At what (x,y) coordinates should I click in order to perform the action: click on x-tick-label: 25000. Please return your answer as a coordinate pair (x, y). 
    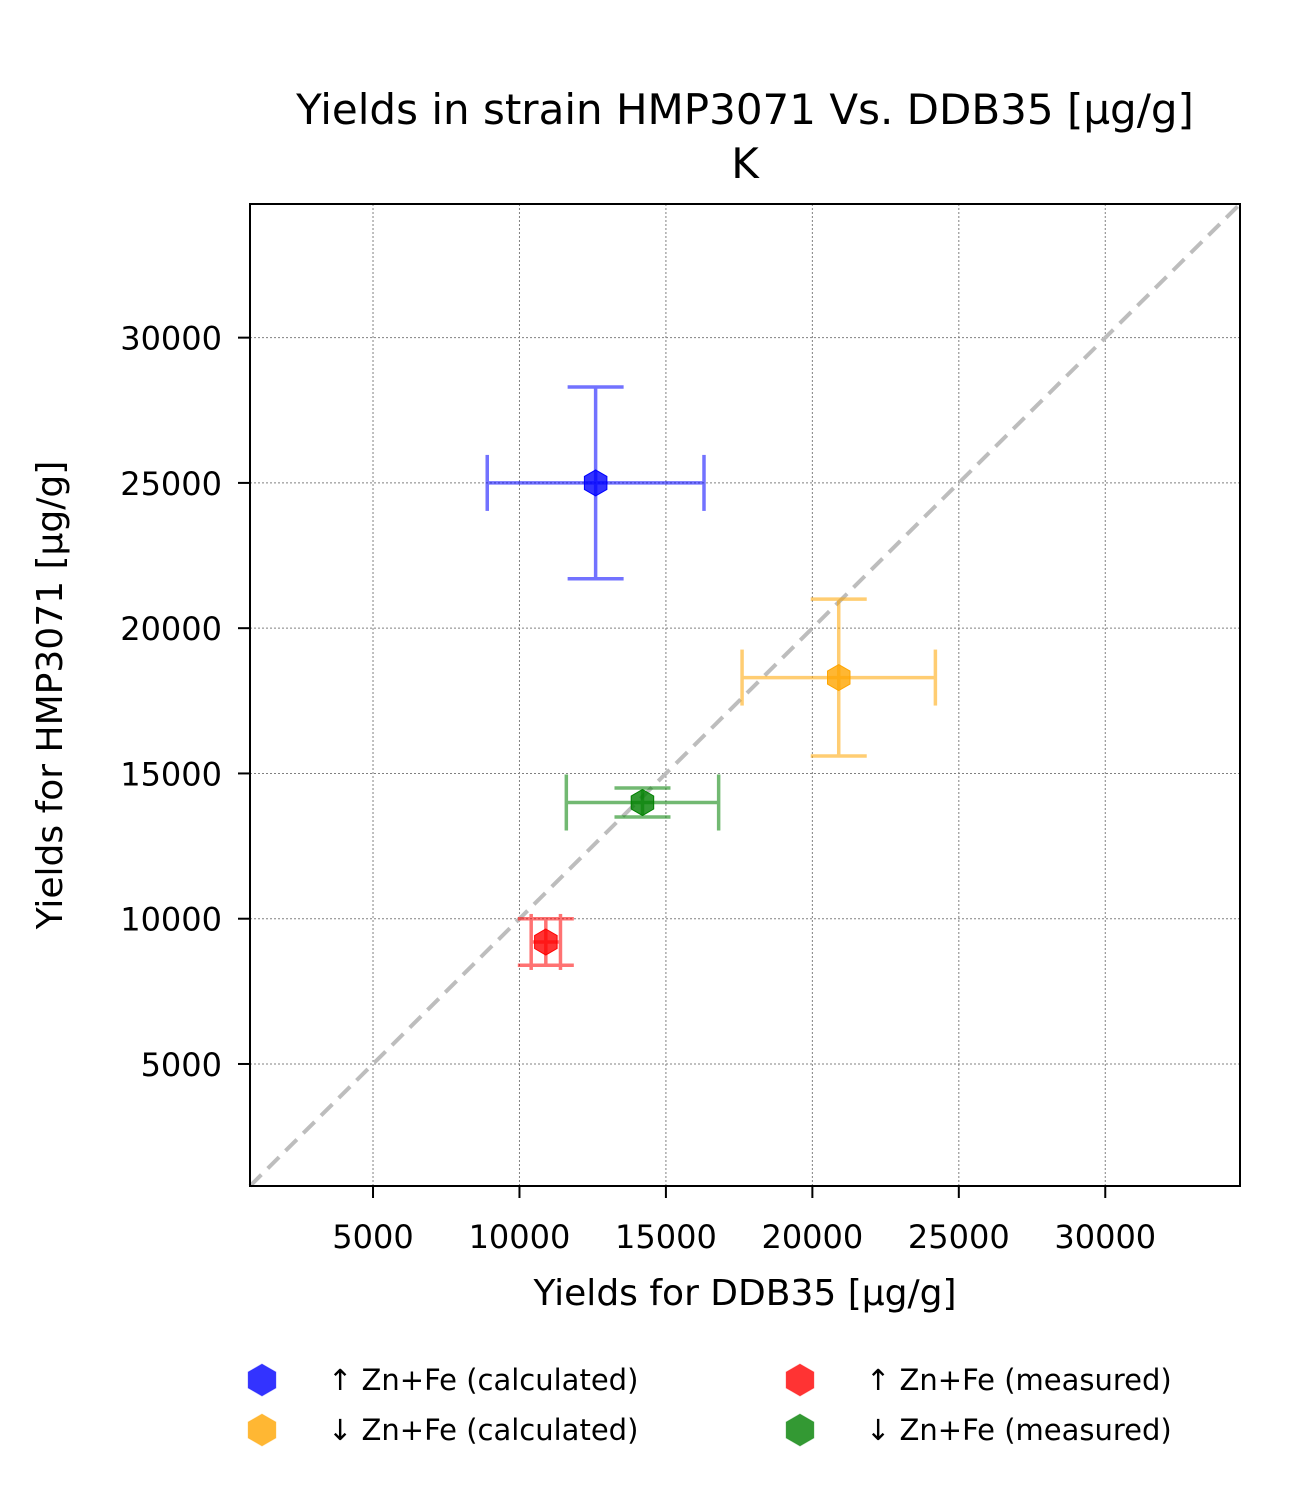
    Looking at the image, I should click on (959, 1237).